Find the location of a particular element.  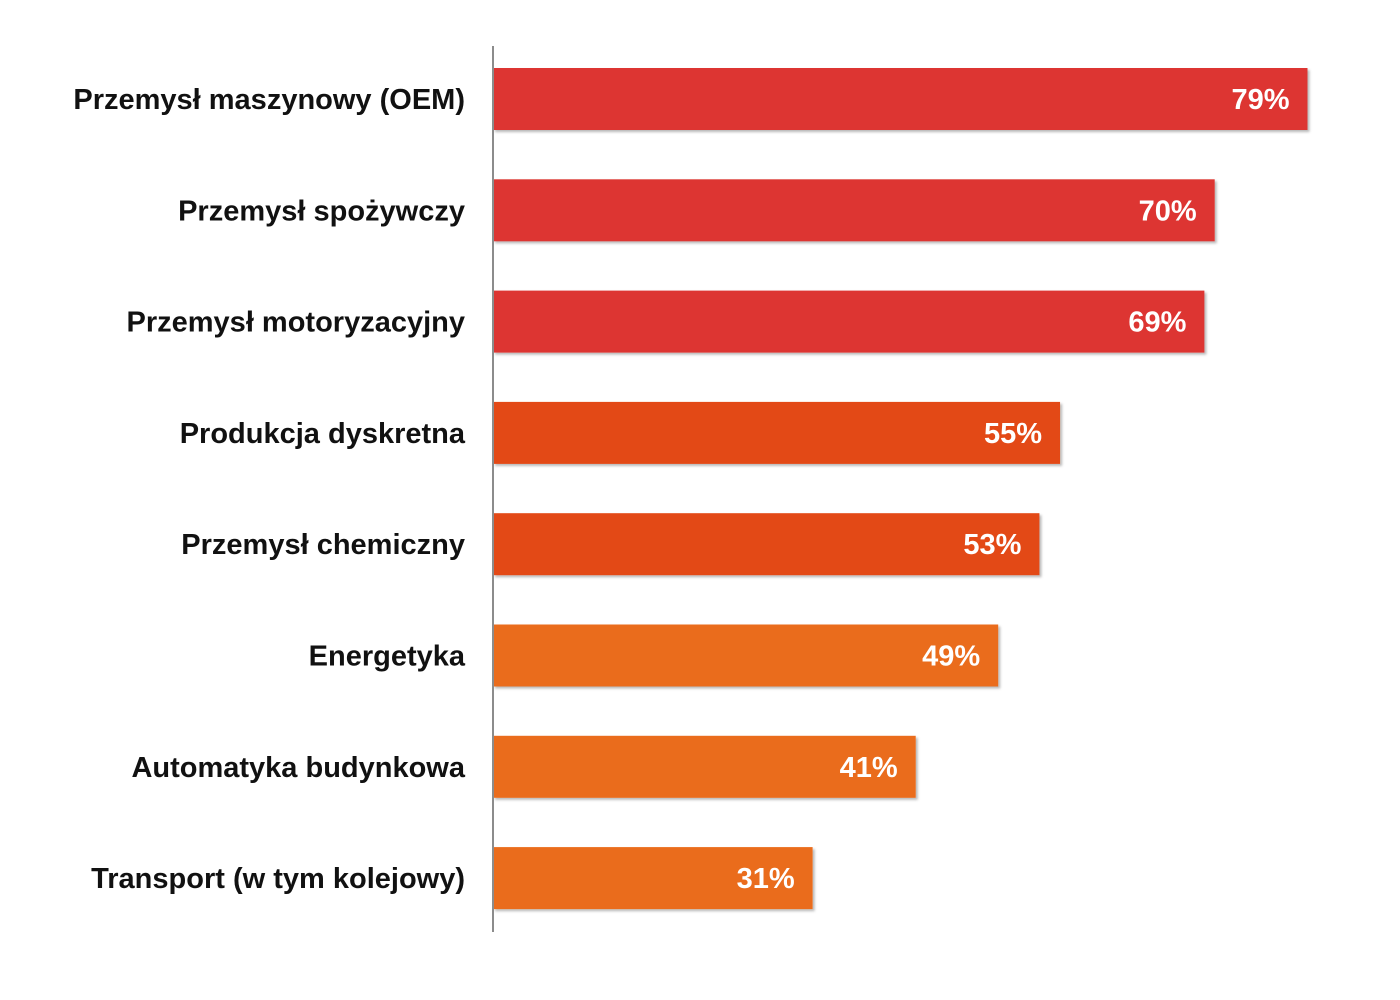

bar-przemysl-motoryzacyjny is located at coordinates (849, 321).